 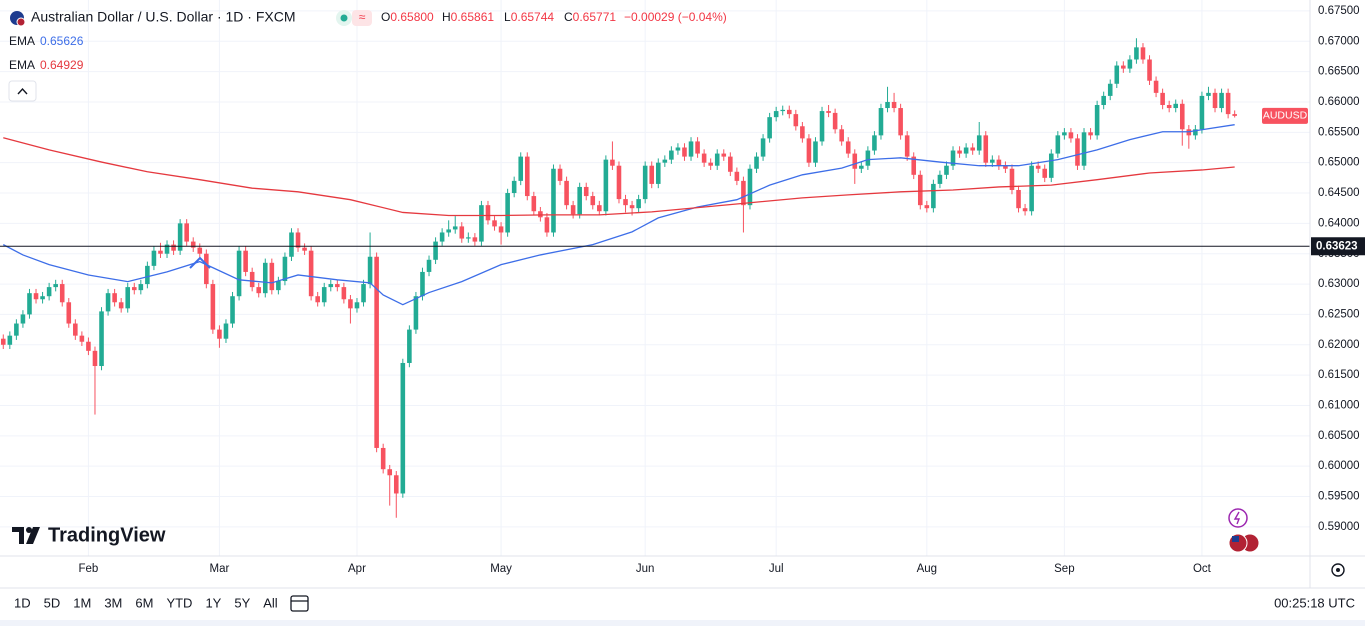 What do you see at coordinates (619, 177) in the screenshot?
I see `ema-line` at bounding box center [619, 177].